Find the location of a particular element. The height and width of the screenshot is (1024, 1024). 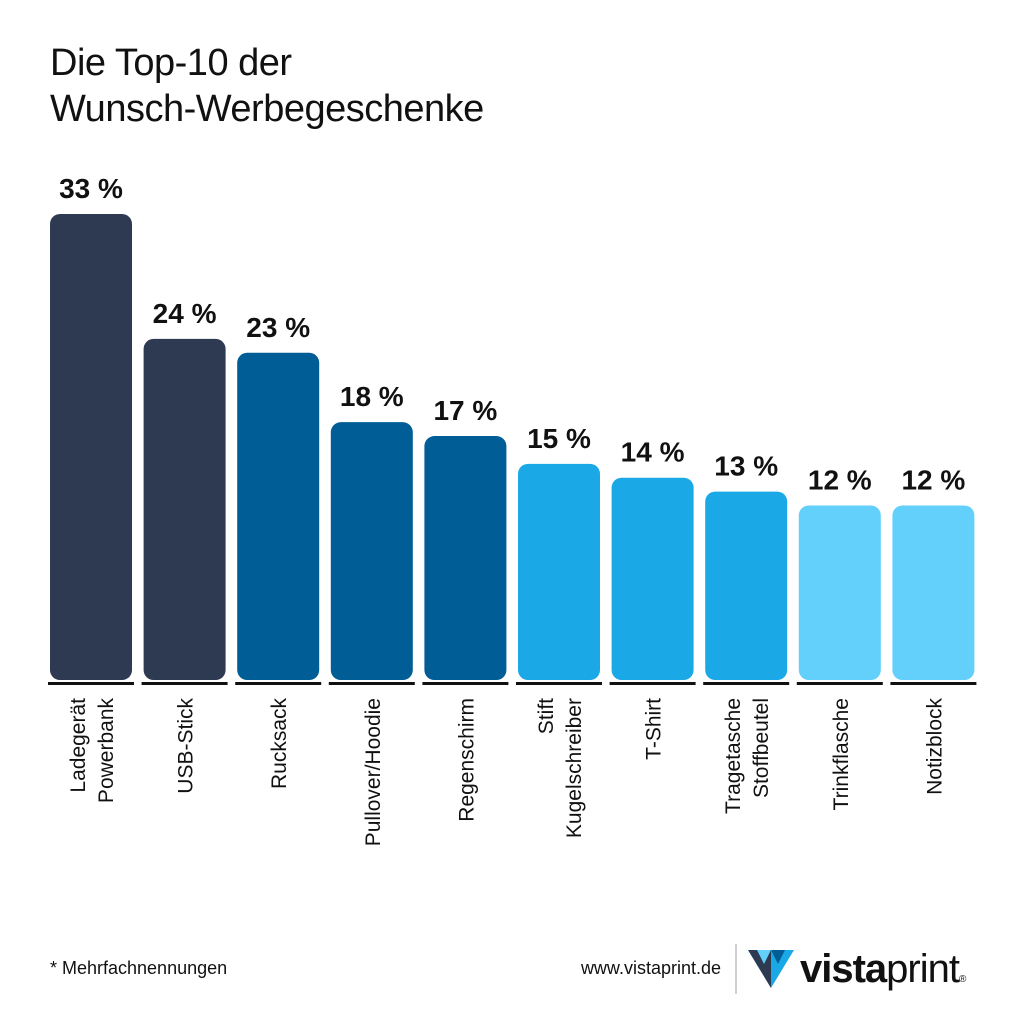

category-label-3: Pullover/Hoodie is located at coordinates (373, 772).